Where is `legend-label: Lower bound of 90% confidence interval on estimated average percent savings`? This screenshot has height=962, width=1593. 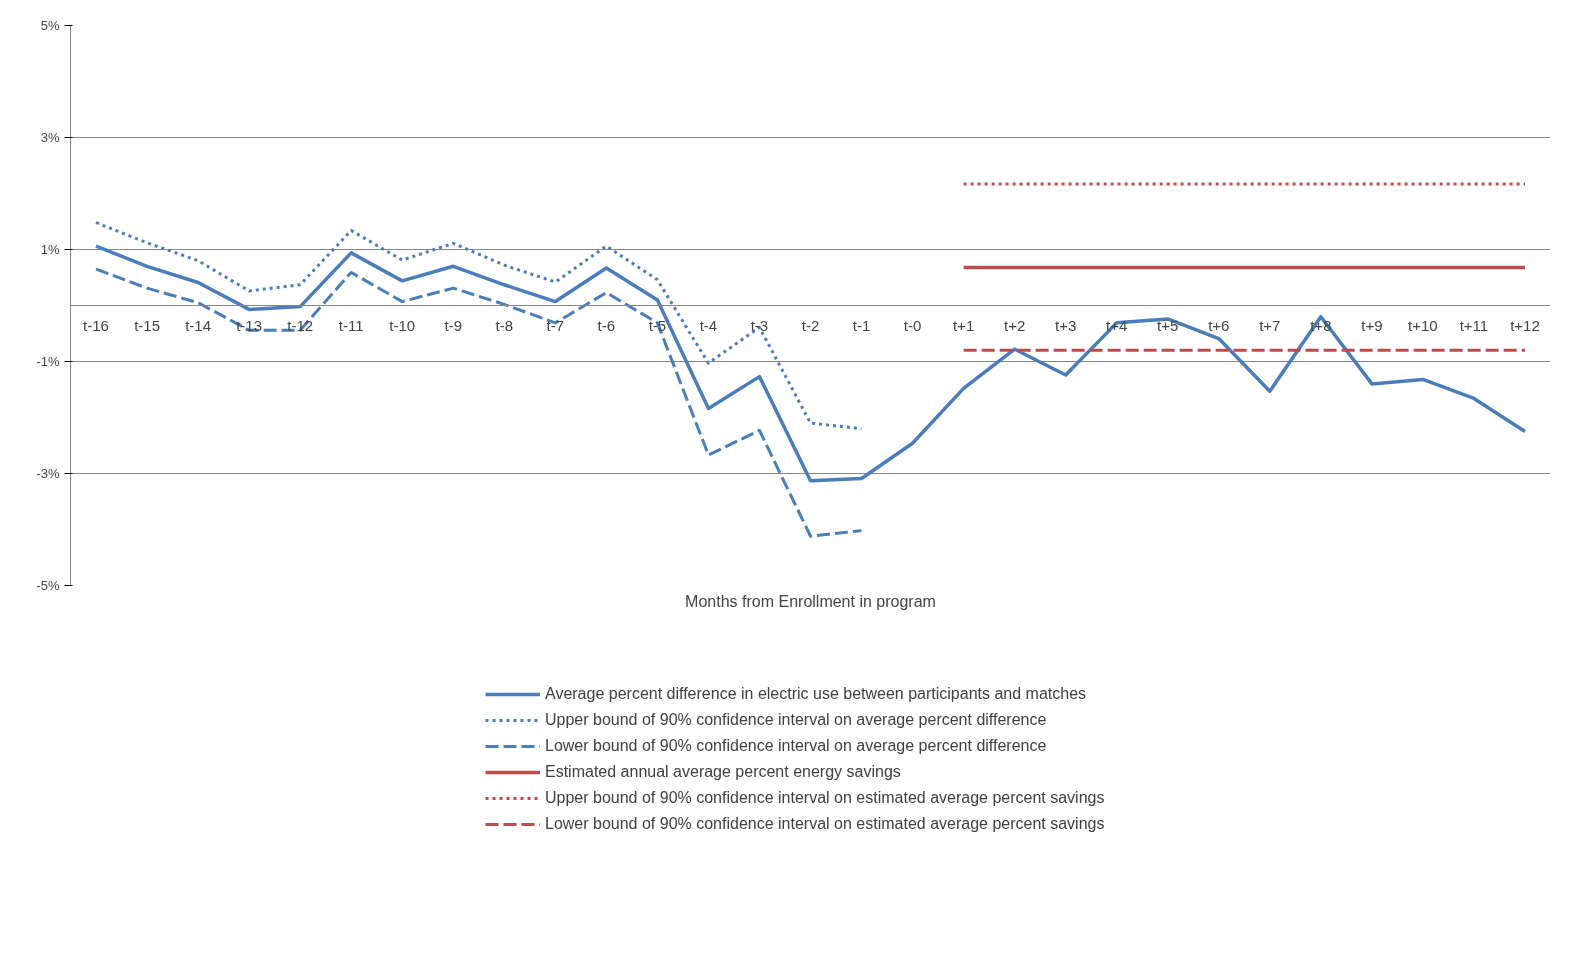
legend-label: Lower bound of 90% confidence interval on estimated average percent savings is located at coordinates (825, 824).